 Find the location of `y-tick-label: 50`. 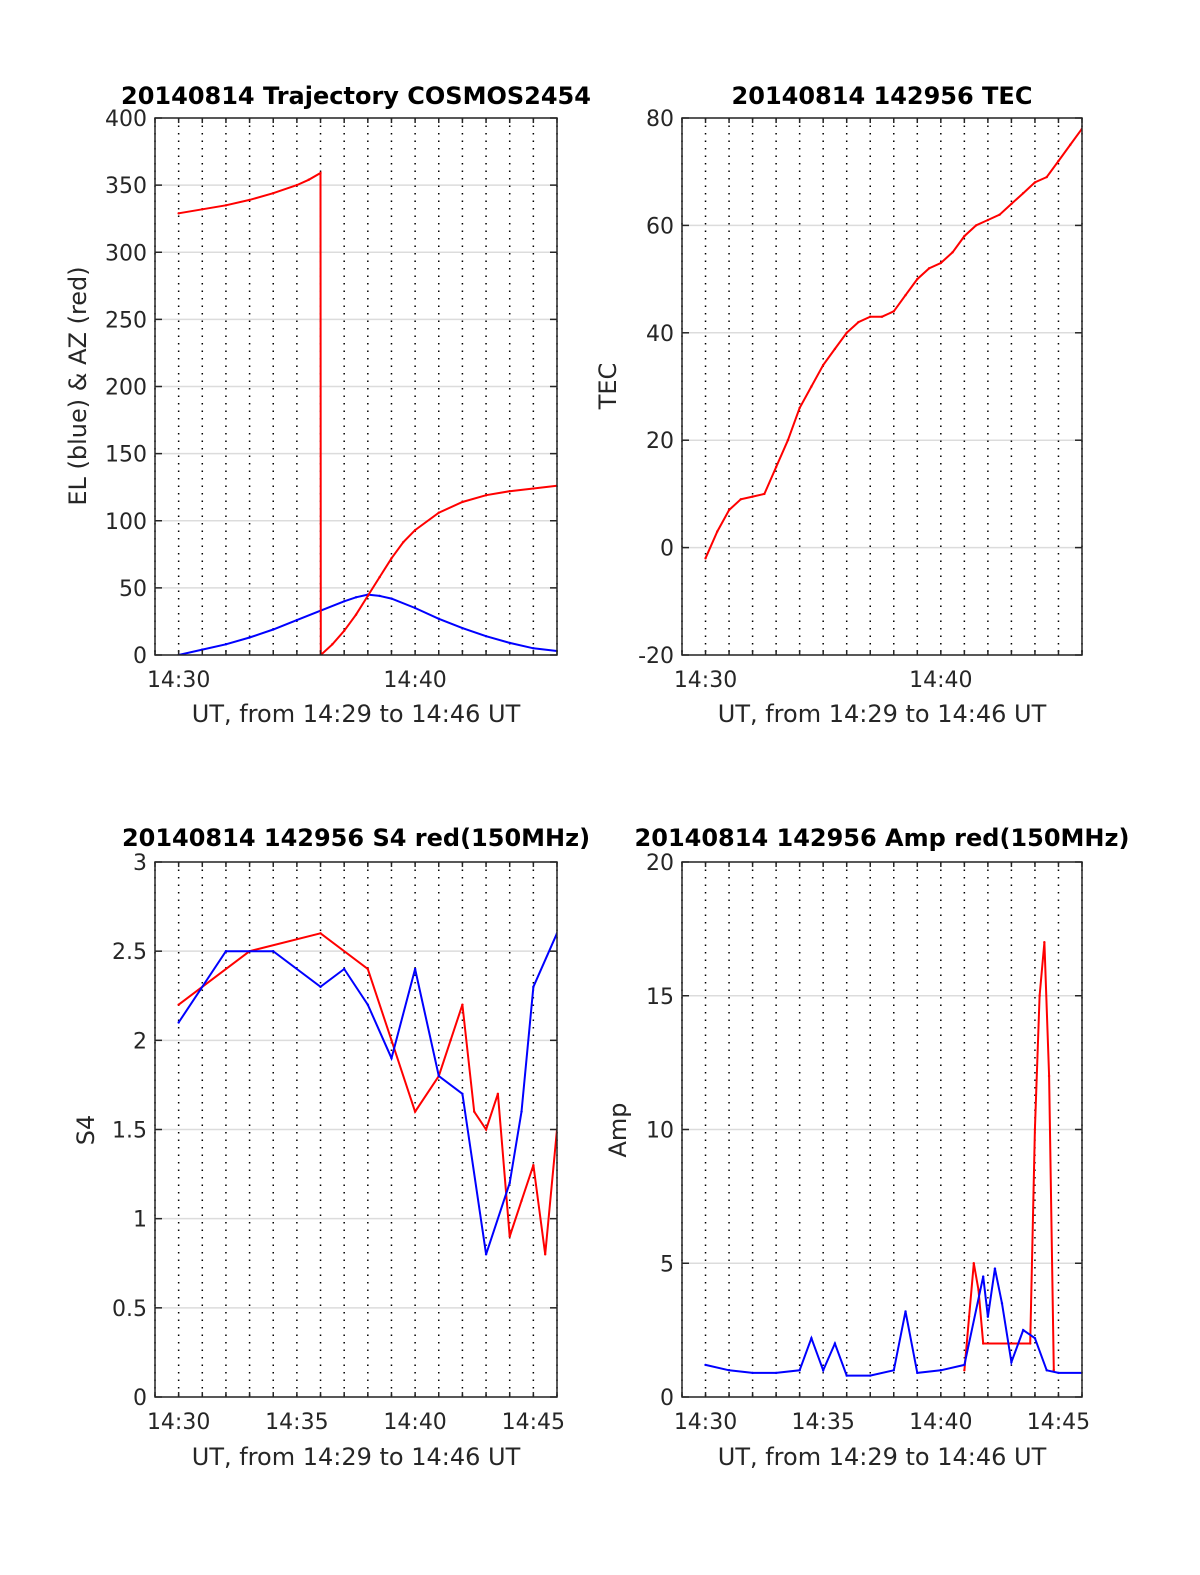

y-tick-label: 50 is located at coordinates (133, 589).